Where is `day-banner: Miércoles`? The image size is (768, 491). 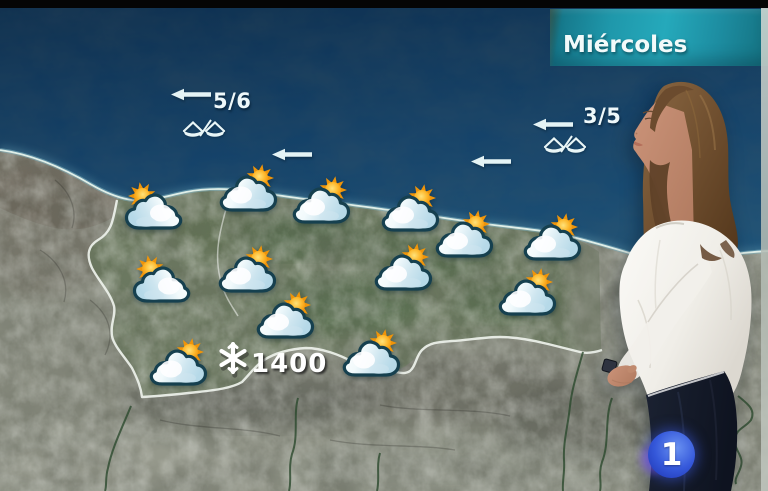 day-banner: Miércoles is located at coordinates (659, 37).